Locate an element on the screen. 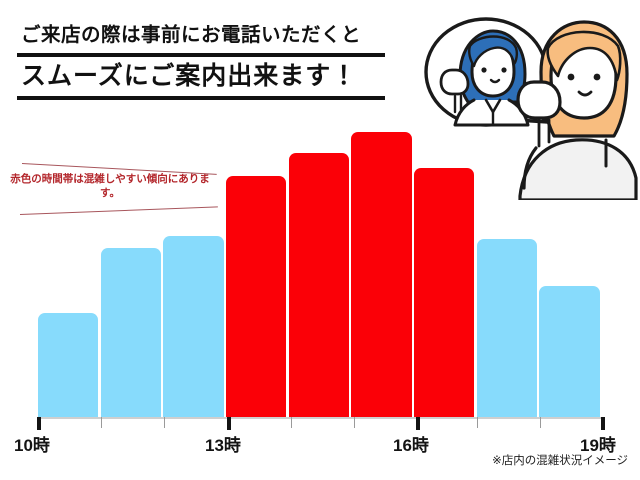  headline-rule-bottom is located at coordinates (201, 98).